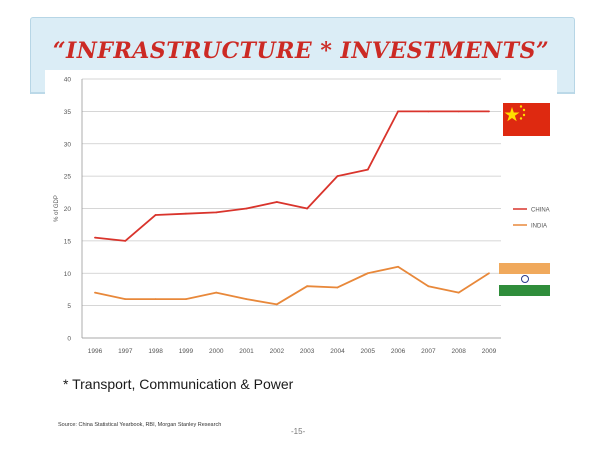 The image size is (602, 452). What do you see at coordinates (69, 339) in the screenshot?
I see `y-tick-label: 0` at bounding box center [69, 339].